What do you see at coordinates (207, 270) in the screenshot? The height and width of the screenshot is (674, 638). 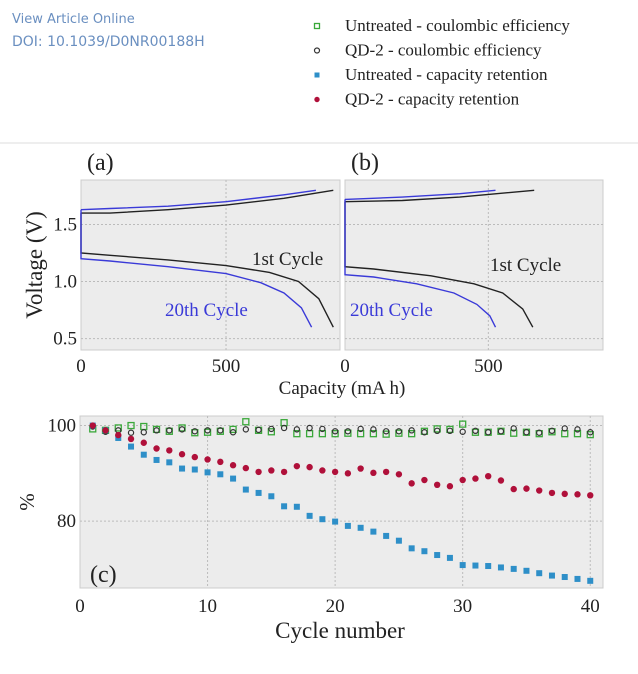 I see `curve-1st-discharge` at bounding box center [207, 270].